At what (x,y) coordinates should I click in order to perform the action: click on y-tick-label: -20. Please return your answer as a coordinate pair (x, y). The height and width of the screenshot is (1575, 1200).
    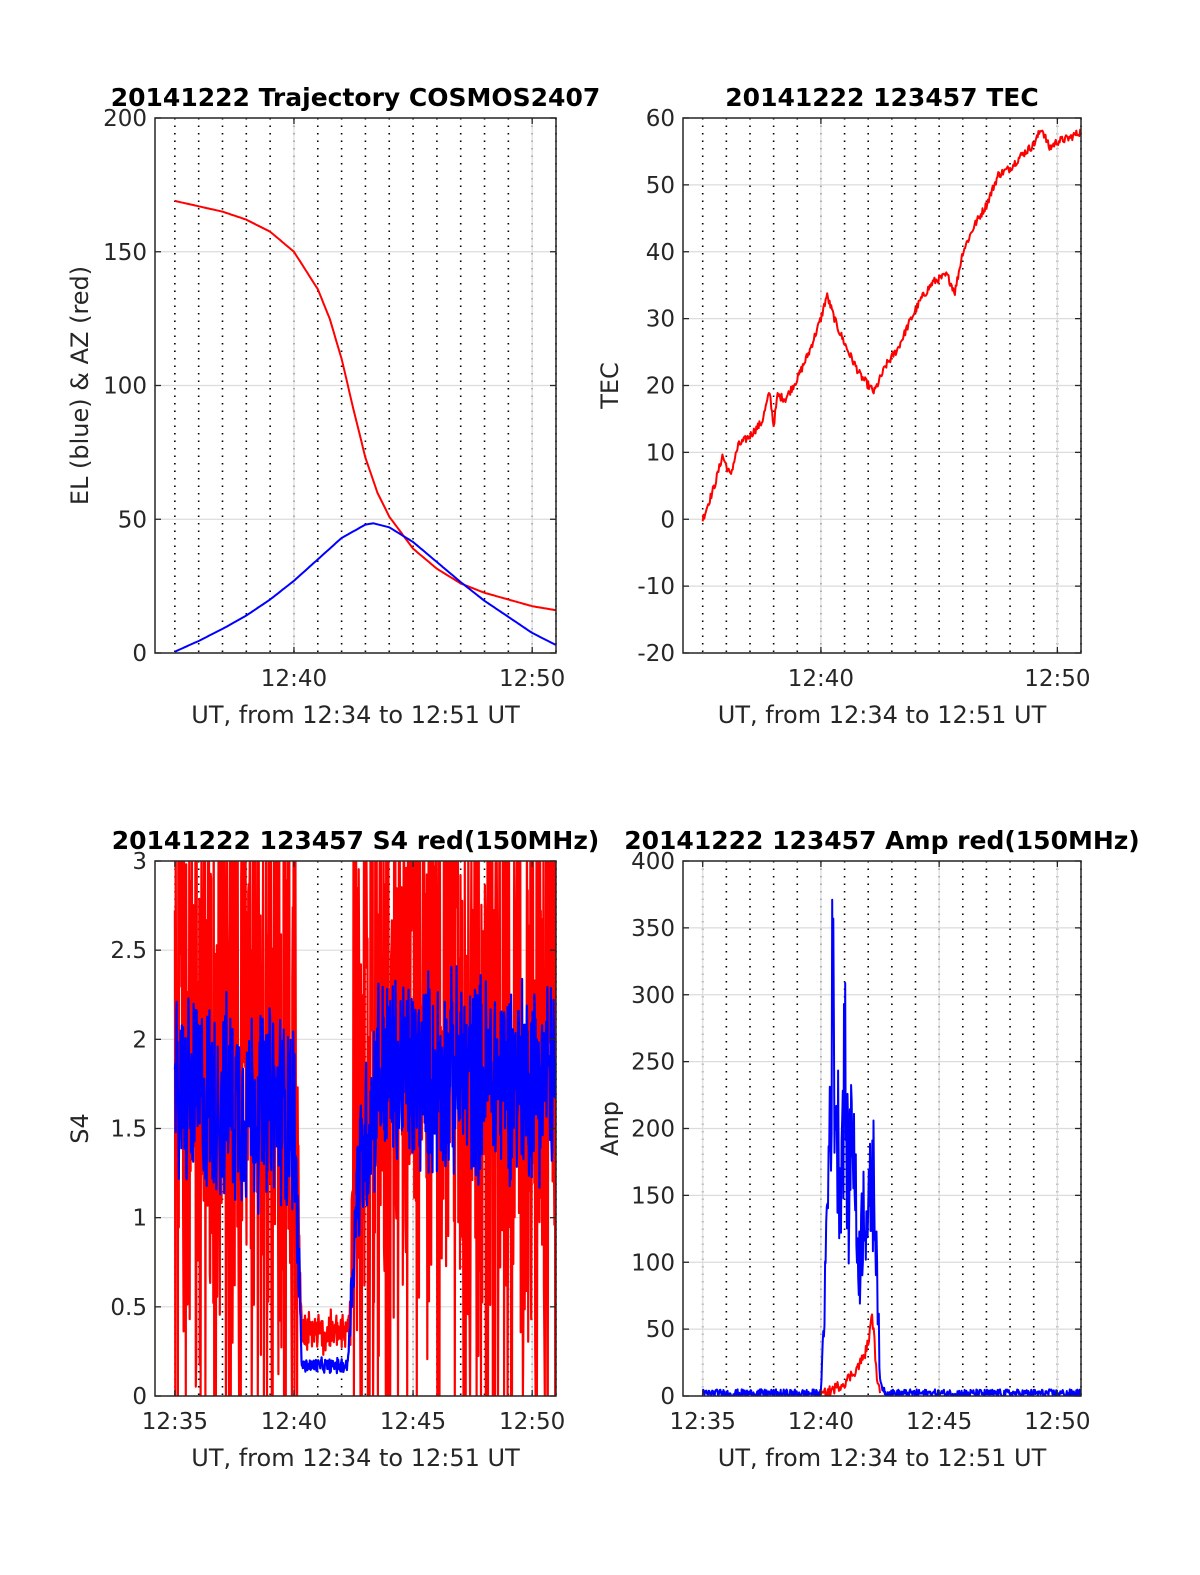
    Looking at the image, I should click on (656, 654).